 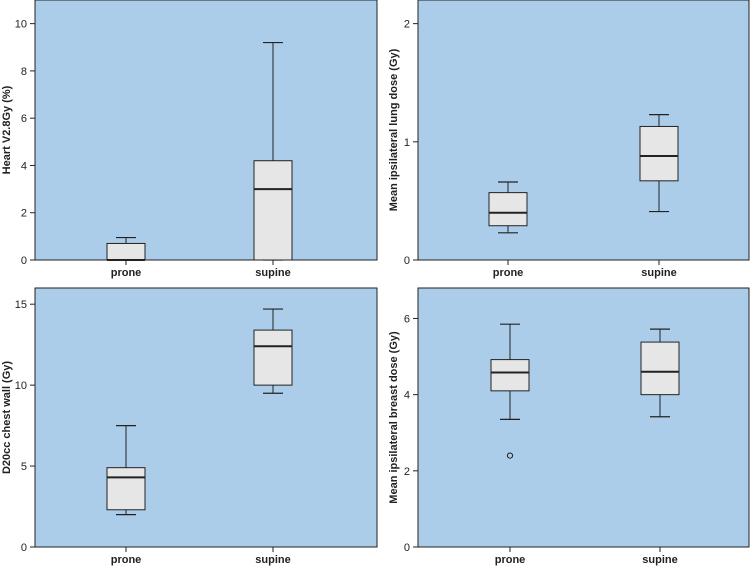 What do you see at coordinates (24, 72) in the screenshot?
I see `y-tick-label: 8` at bounding box center [24, 72].